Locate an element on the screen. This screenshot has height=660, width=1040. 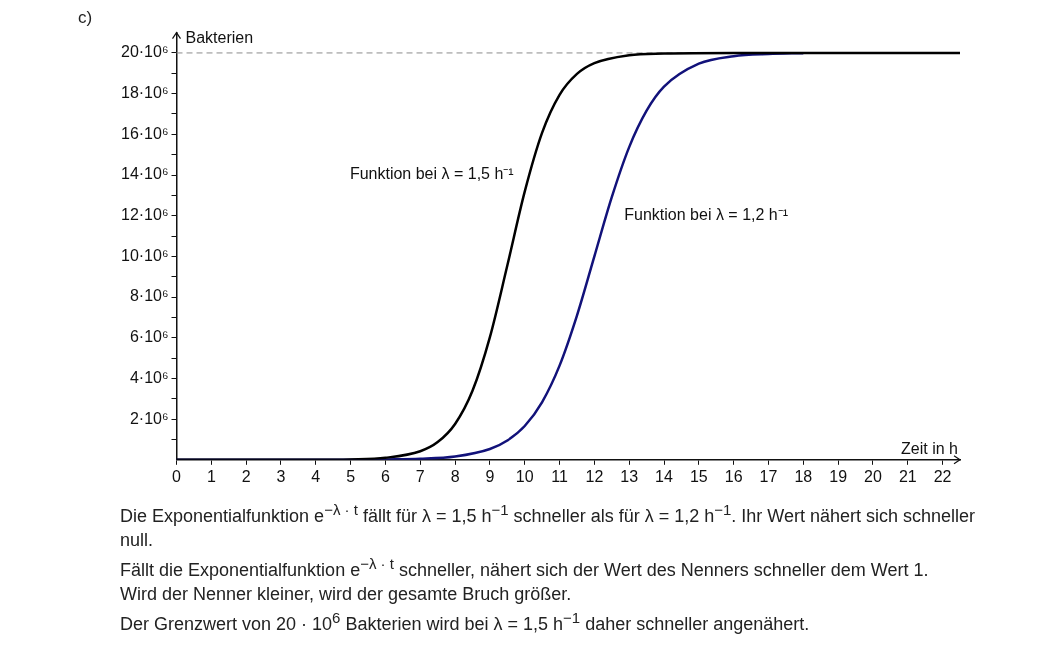
x-tick-label: 19 is located at coordinates (838, 476).